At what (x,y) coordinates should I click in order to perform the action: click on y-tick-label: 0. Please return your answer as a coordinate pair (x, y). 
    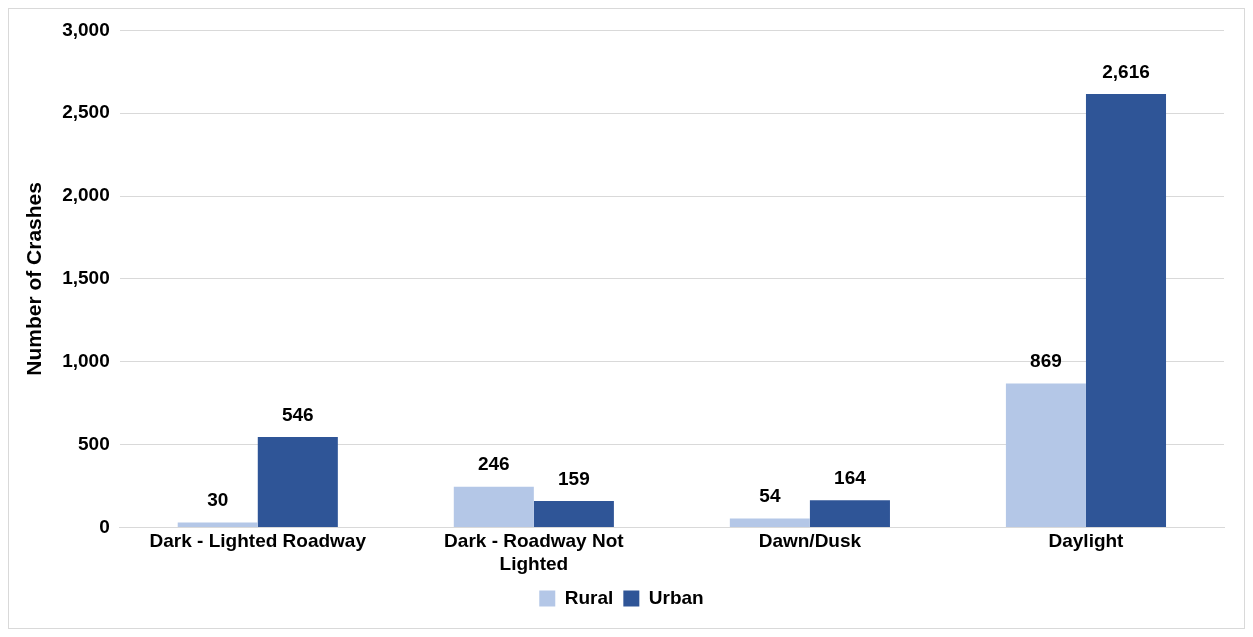
    Looking at the image, I should click on (104, 526).